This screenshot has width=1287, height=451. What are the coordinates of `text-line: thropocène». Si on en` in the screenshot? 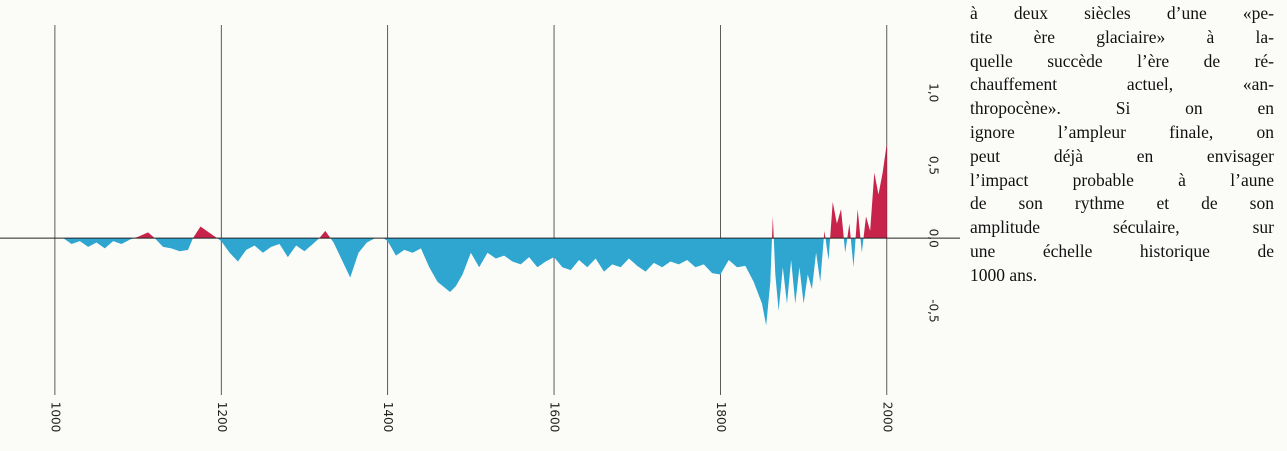 It's located at (1122, 108).